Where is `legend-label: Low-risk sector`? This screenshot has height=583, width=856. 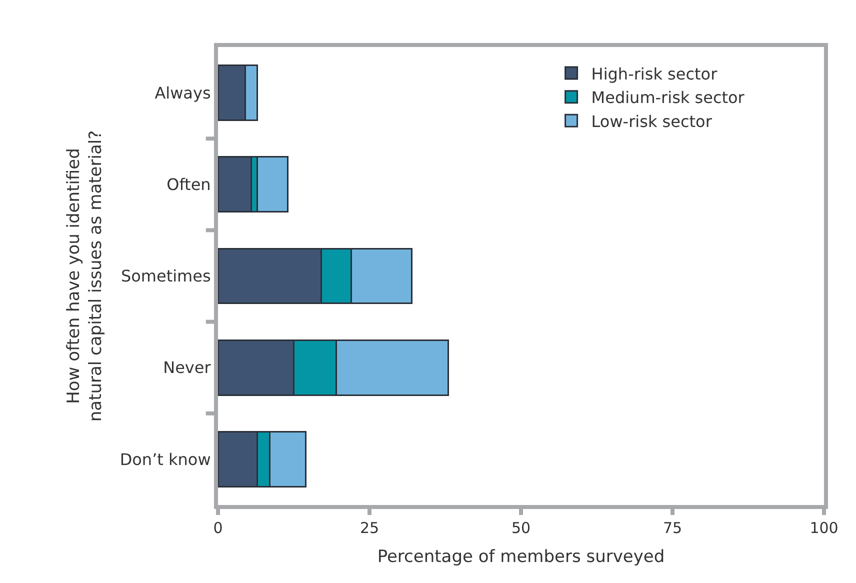 legend-label: Low-risk sector is located at coordinates (651, 121).